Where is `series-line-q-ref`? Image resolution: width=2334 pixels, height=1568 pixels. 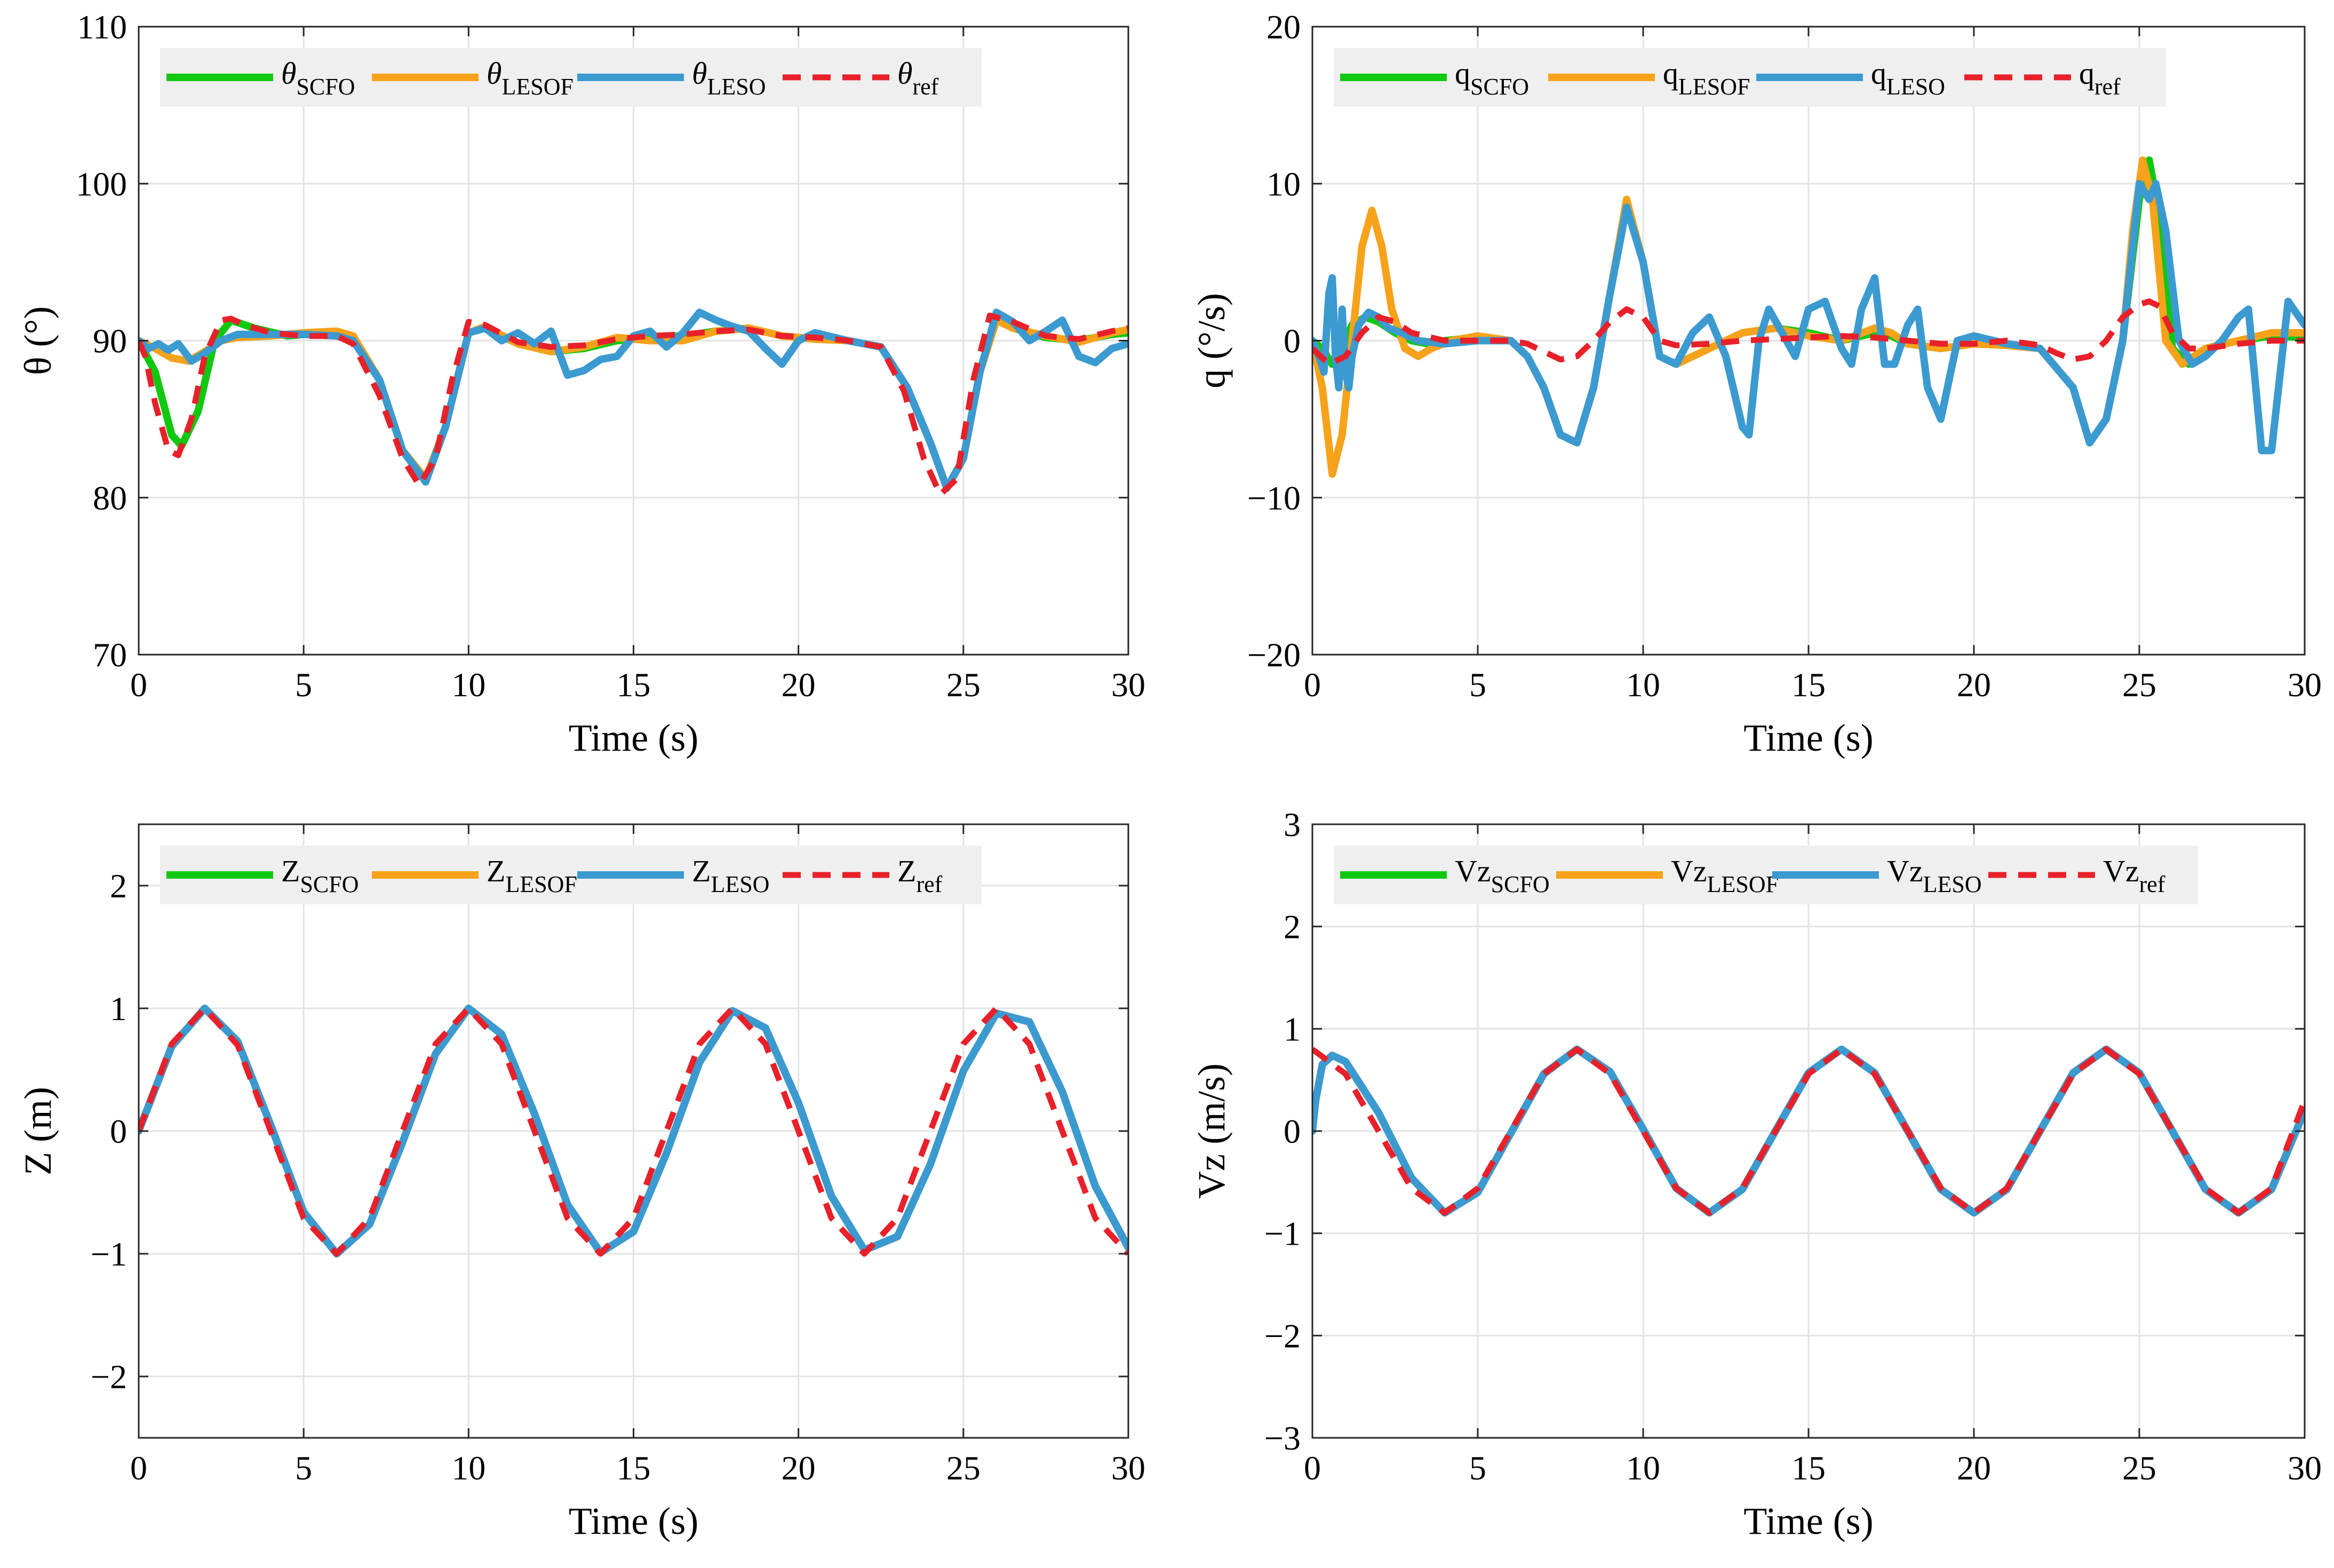 series-line-q-ref is located at coordinates (1809, 333).